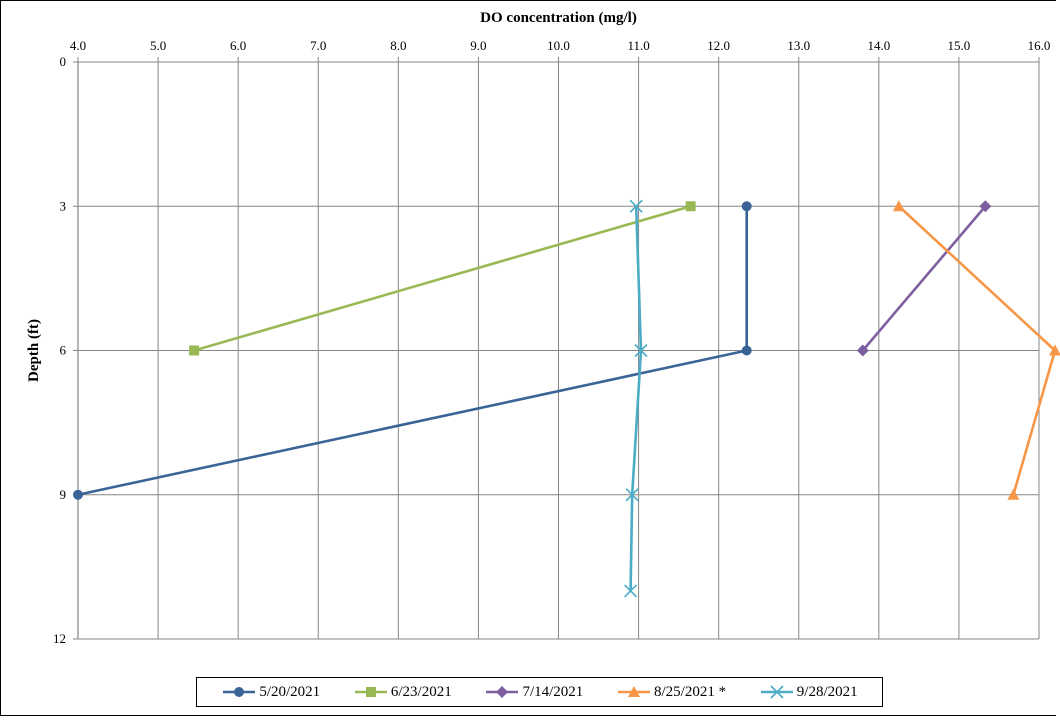  I want to click on x-tick-label: 13.0, so click(798, 45).